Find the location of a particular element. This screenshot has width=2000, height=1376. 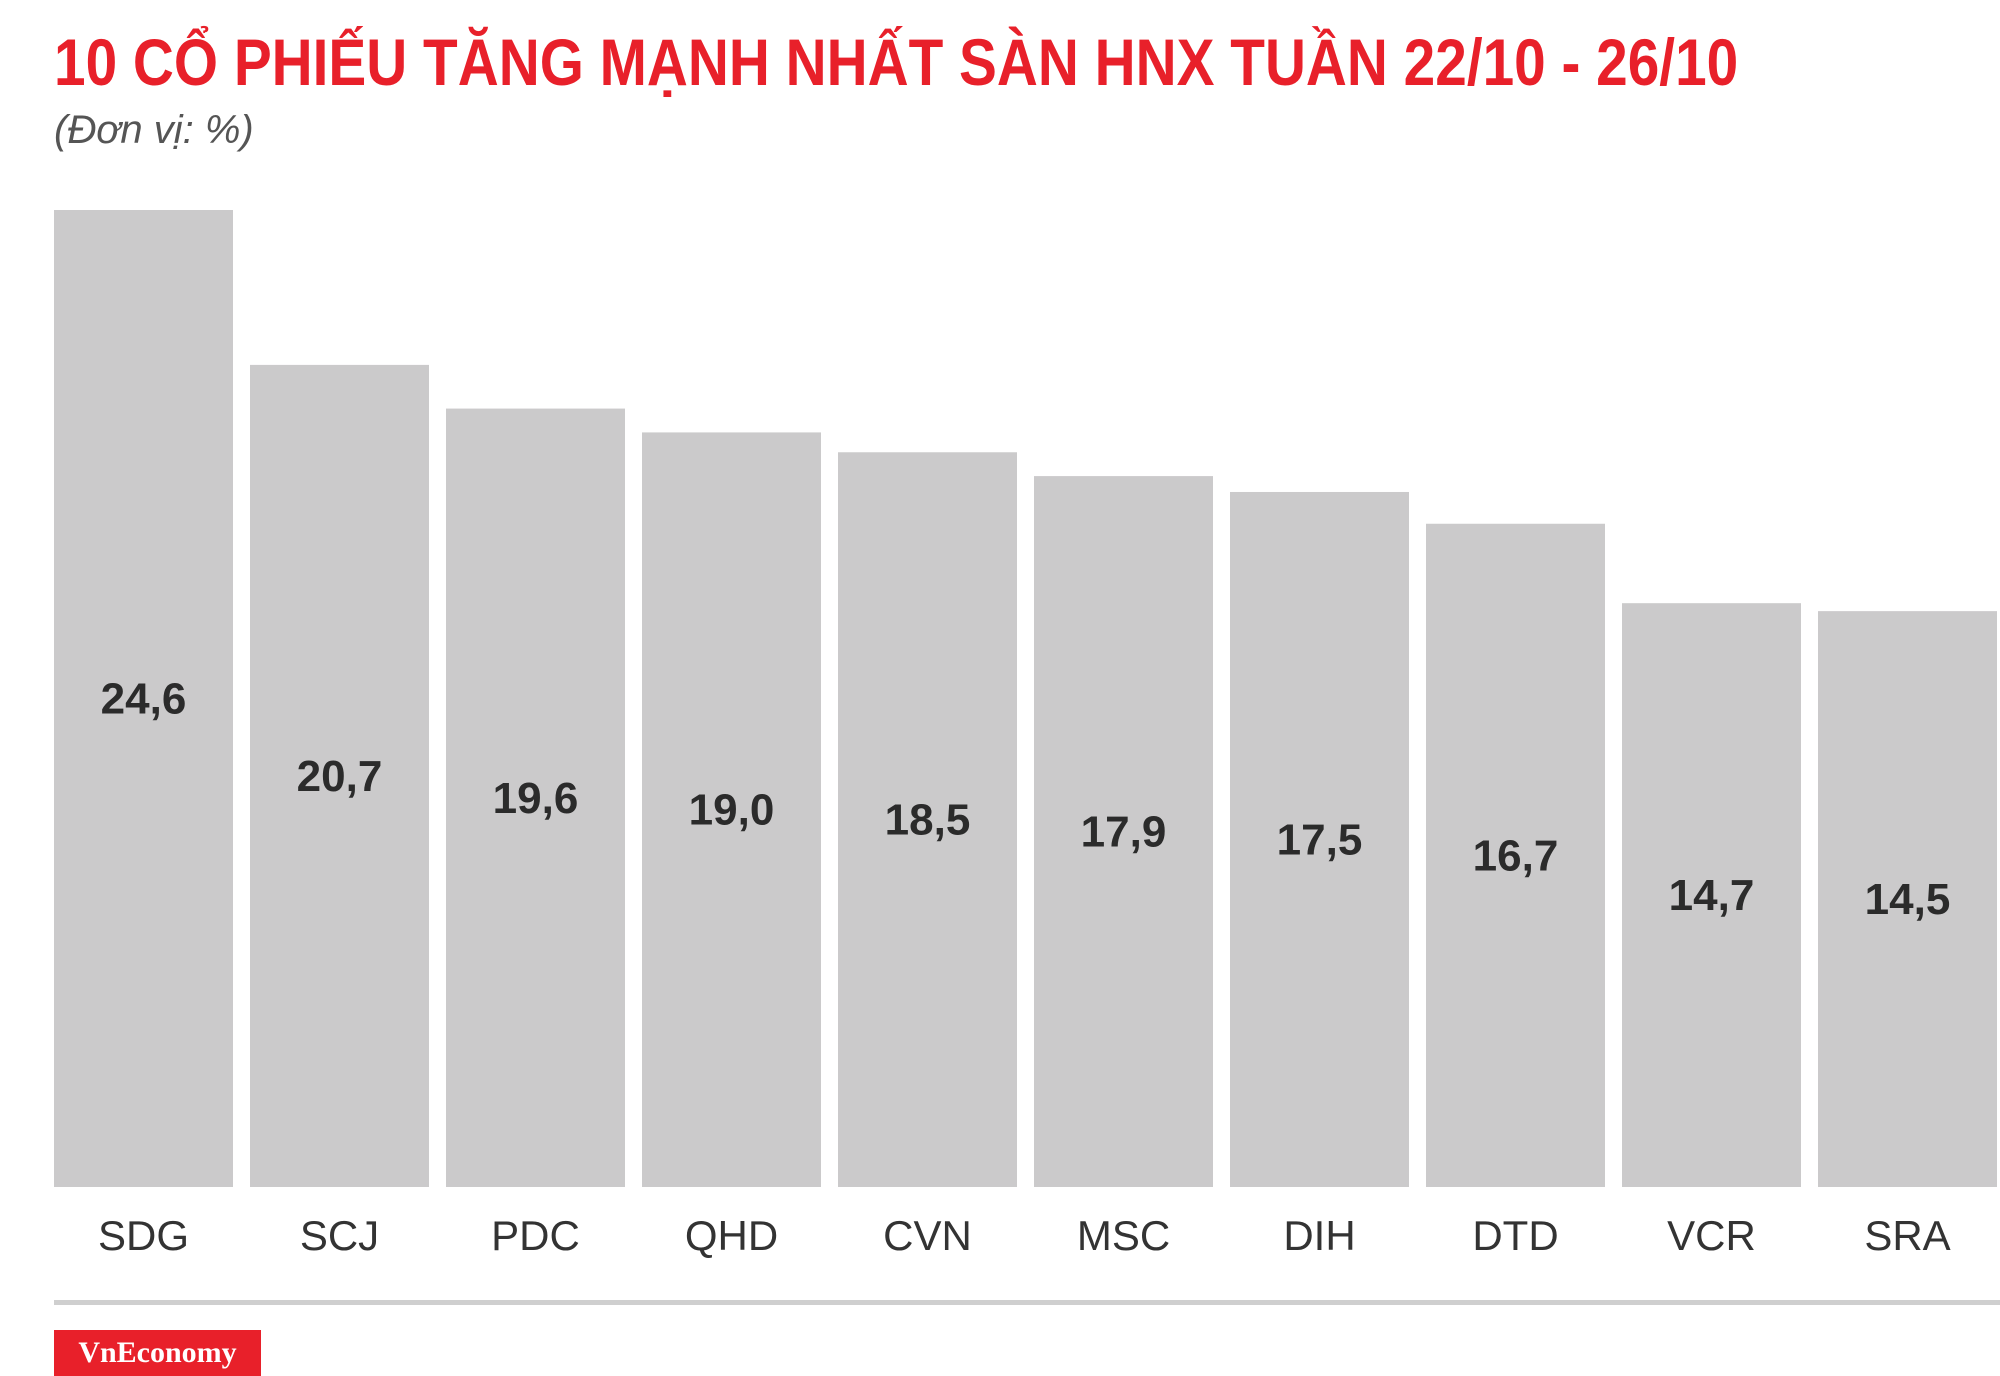

value-label-dih: 17,5 is located at coordinates (1320, 839).